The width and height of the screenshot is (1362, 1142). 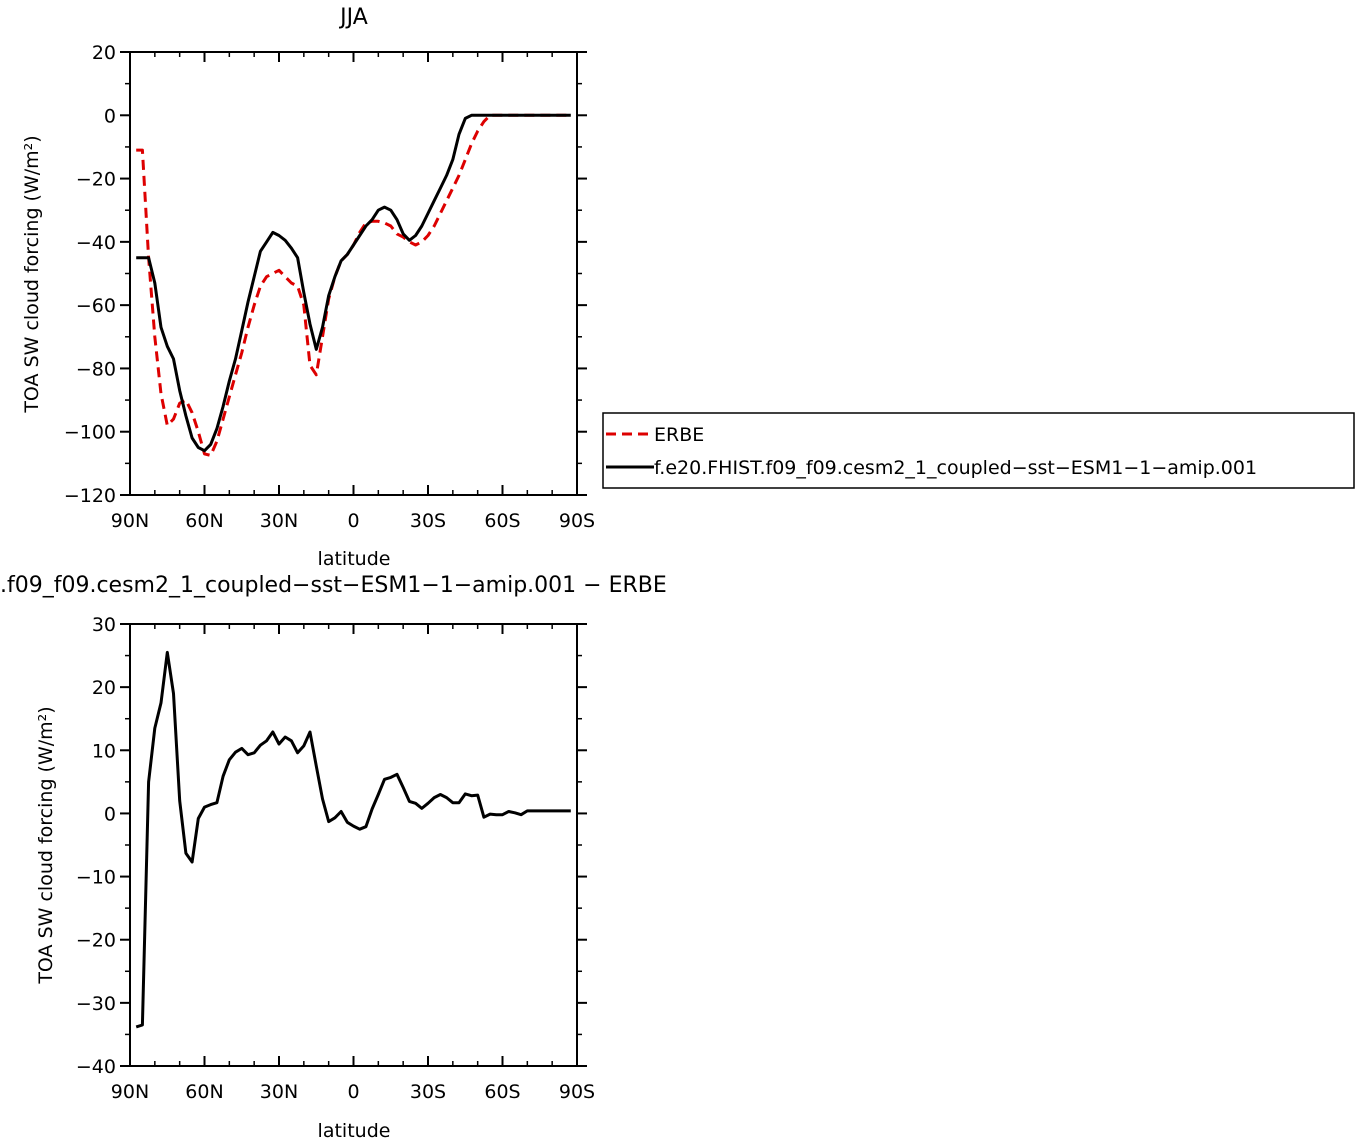 I want to click on y-tick-label: −10, so click(x=96, y=878).